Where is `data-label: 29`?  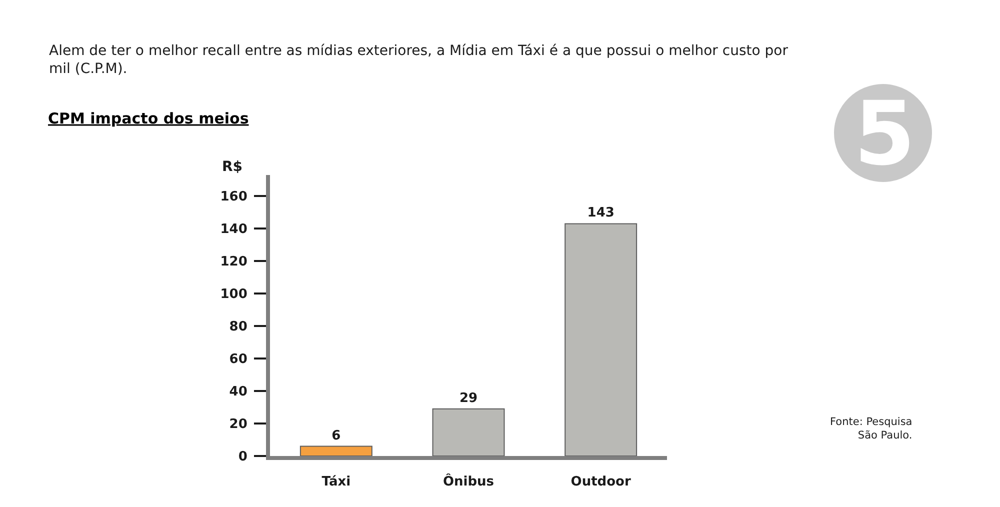 data-label: 29 is located at coordinates (468, 398).